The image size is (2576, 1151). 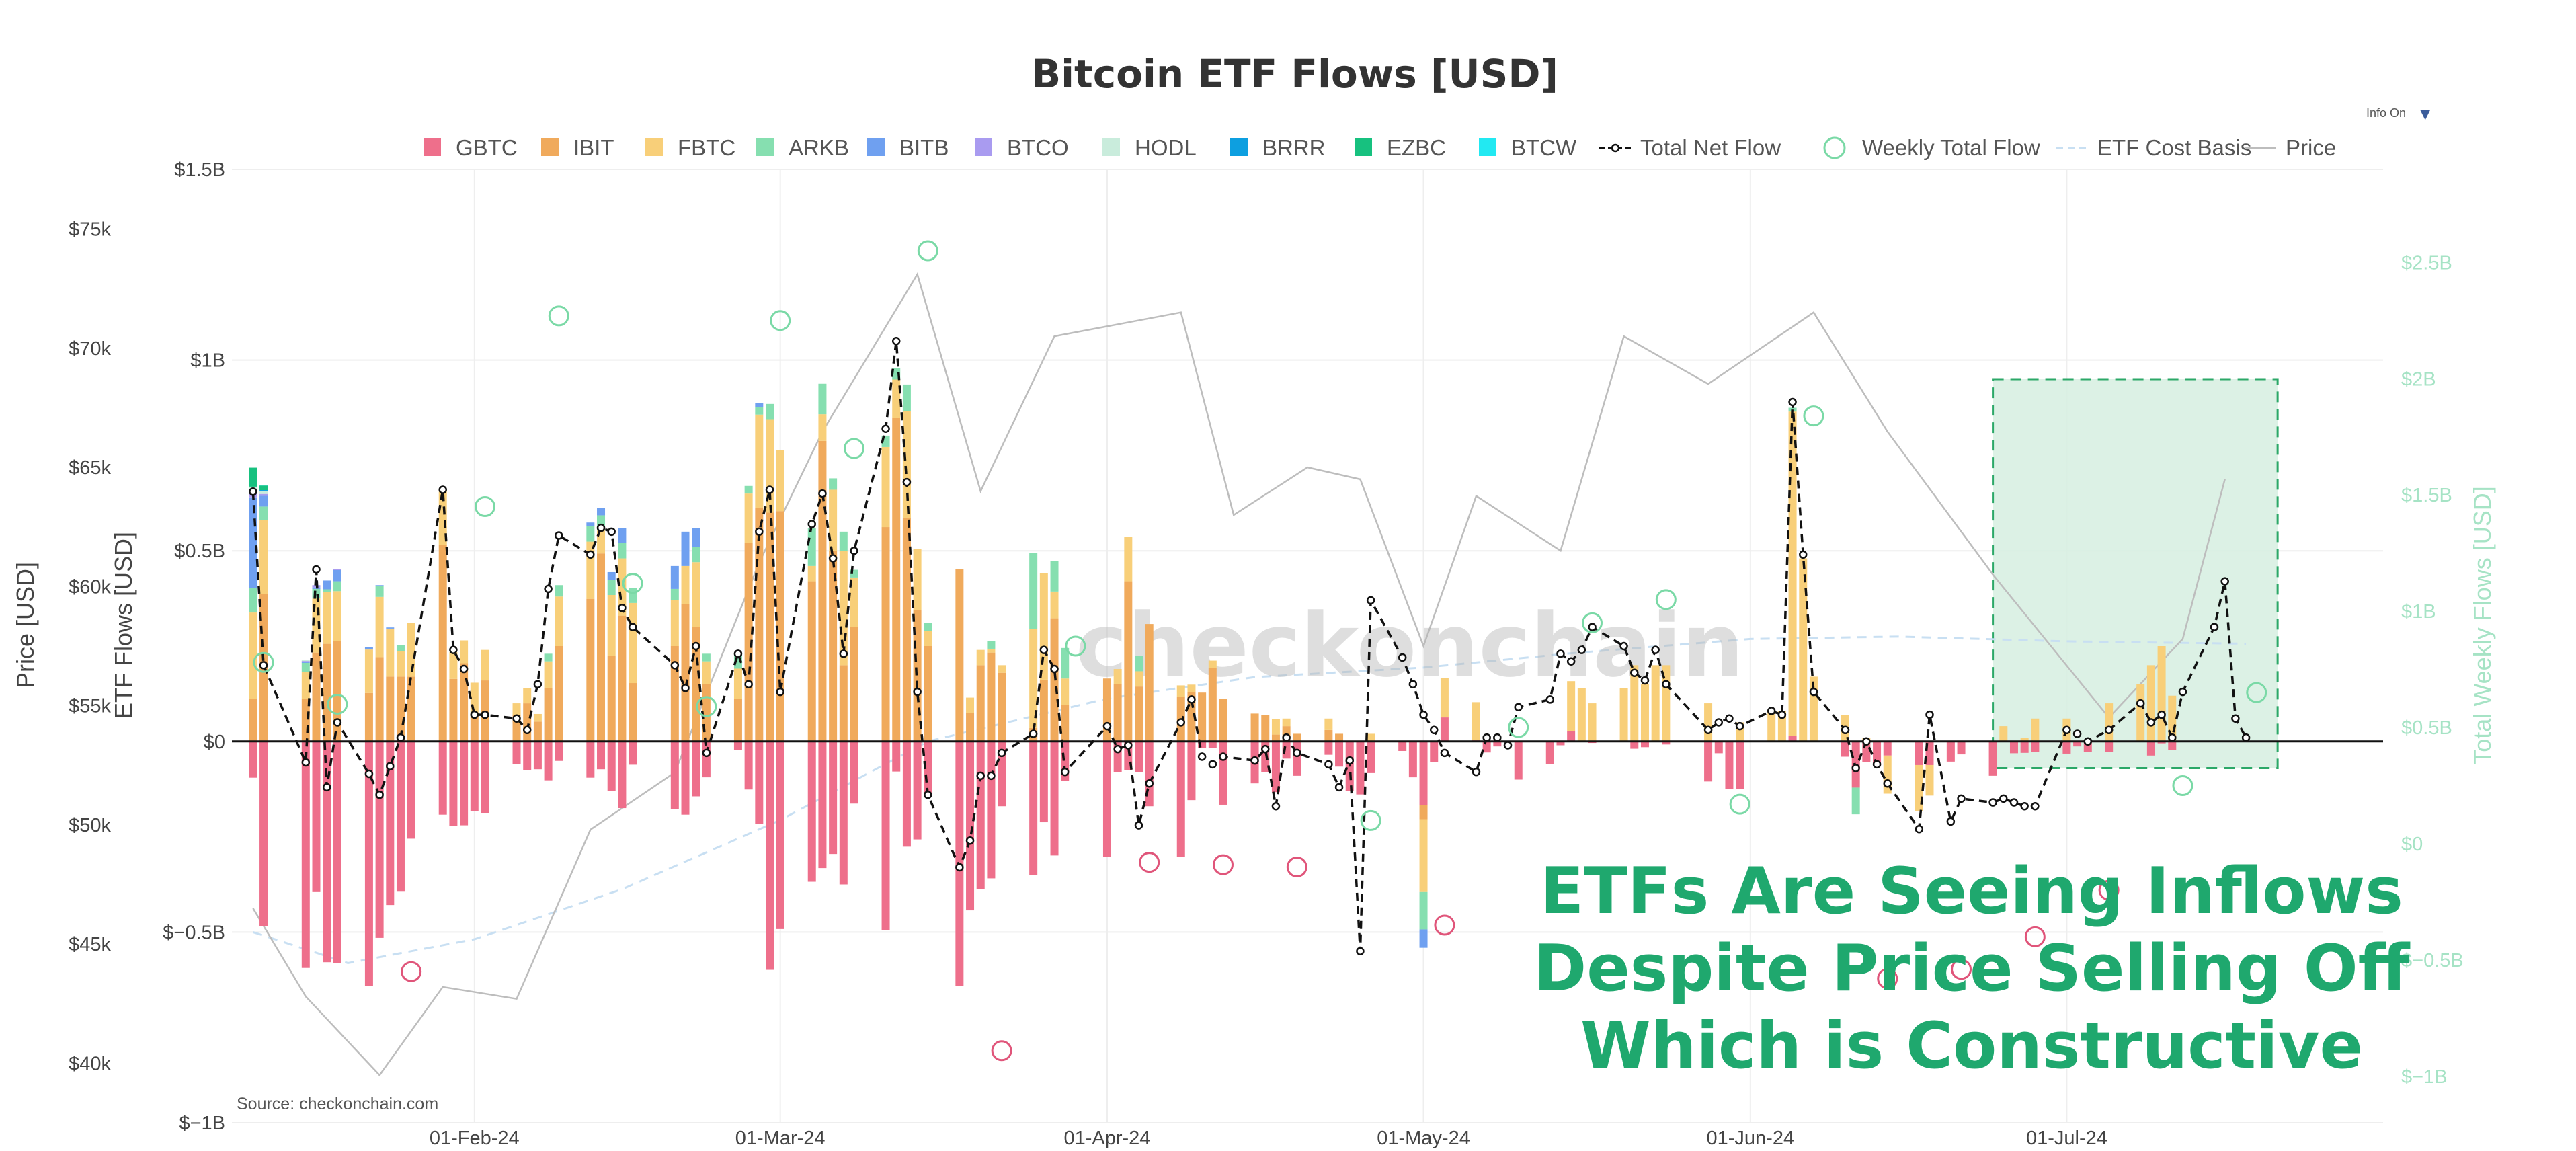 I want to click on legend-label: GBTC, so click(x=487, y=147).